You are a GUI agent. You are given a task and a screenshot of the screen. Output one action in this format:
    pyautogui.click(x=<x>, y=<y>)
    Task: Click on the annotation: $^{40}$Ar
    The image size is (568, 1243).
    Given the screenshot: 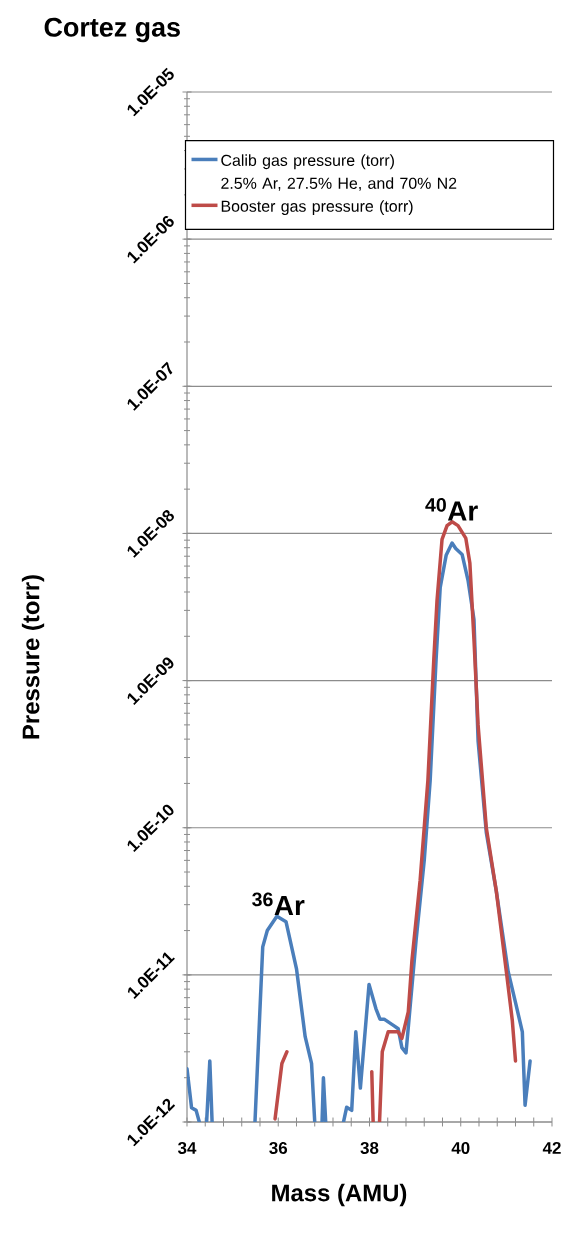 What is the action you would take?
    pyautogui.click(x=451, y=509)
    